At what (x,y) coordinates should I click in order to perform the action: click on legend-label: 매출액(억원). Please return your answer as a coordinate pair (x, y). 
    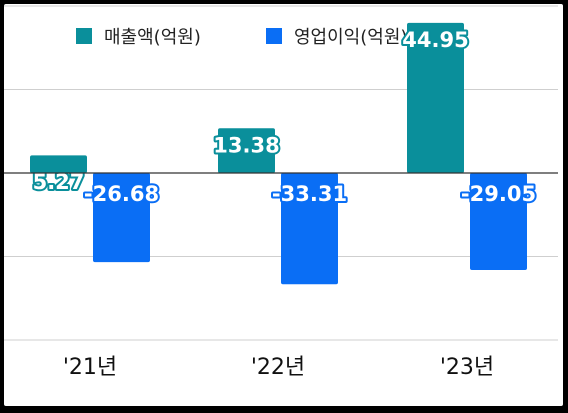
    Looking at the image, I should click on (152, 37).